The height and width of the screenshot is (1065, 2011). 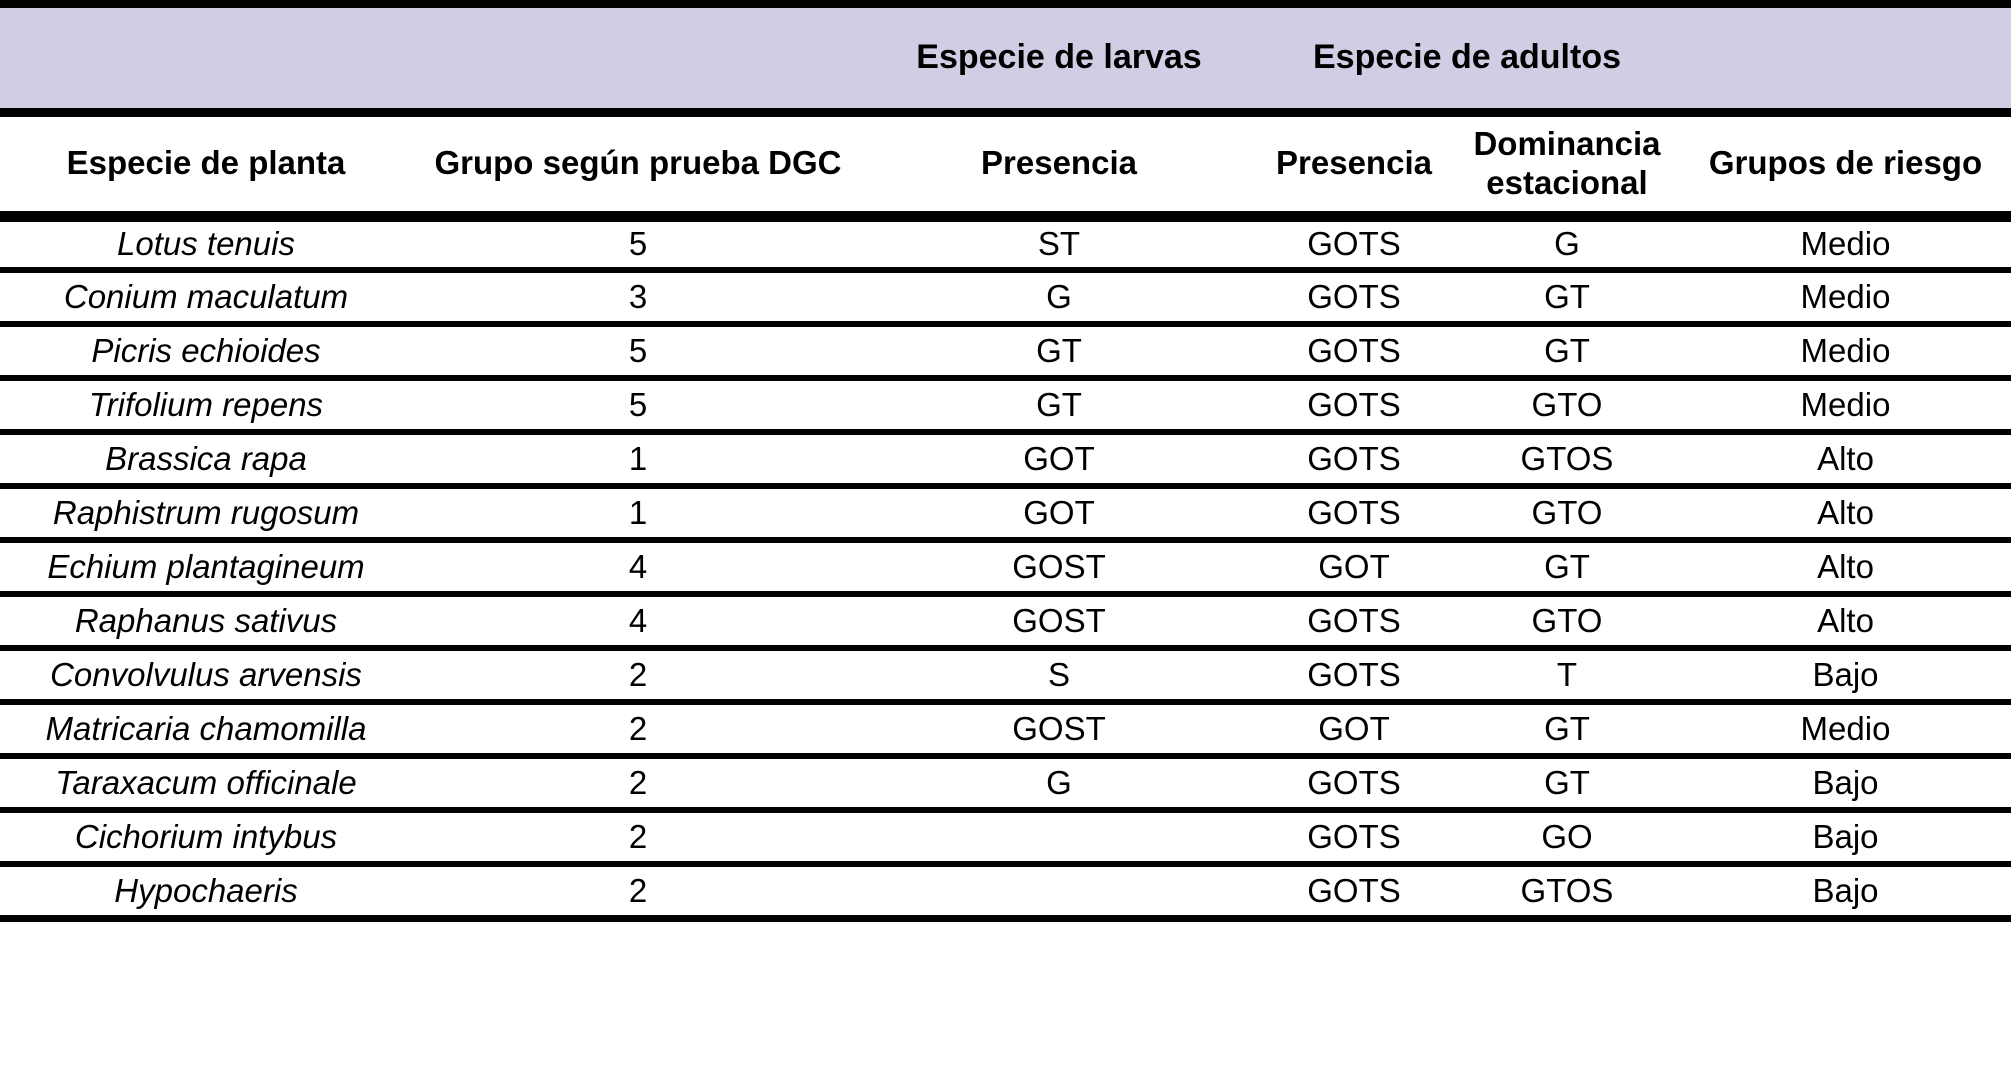 What do you see at coordinates (206, 893) in the screenshot?
I see `plant-species-cell: Hypochaeris` at bounding box center [206, 893].